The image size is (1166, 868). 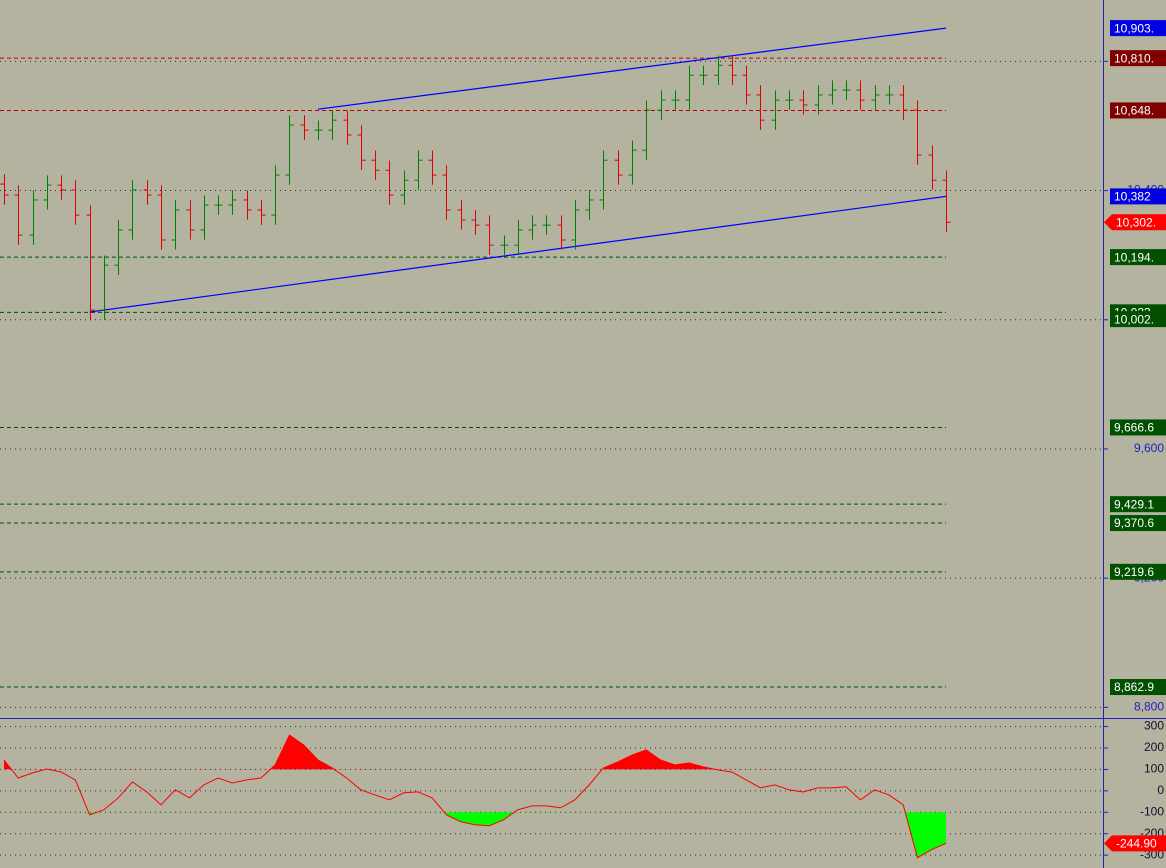 I want to click on price-label: 9,666.6, so click(x=1134, y=428).